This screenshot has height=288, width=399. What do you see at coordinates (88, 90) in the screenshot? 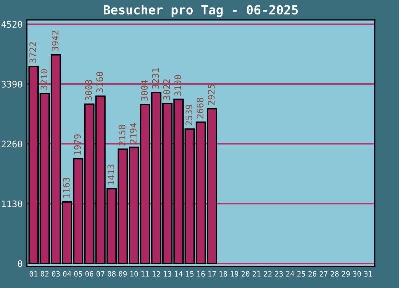
I see `data-label: 3008` at bounding box center [88, 90].